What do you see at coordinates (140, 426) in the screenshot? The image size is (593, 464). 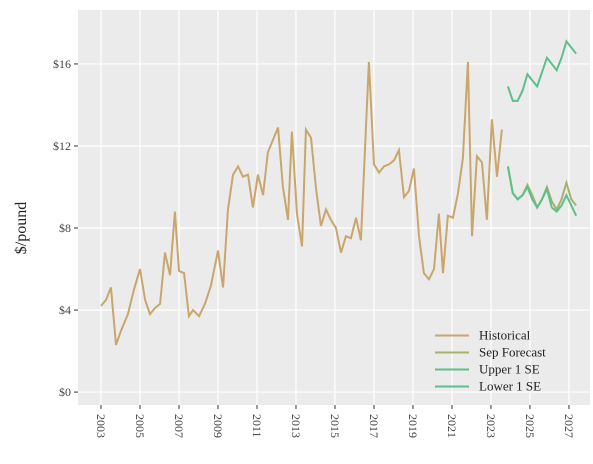 I see `x-tick-label: 2005` at bounding box center [140, 426].